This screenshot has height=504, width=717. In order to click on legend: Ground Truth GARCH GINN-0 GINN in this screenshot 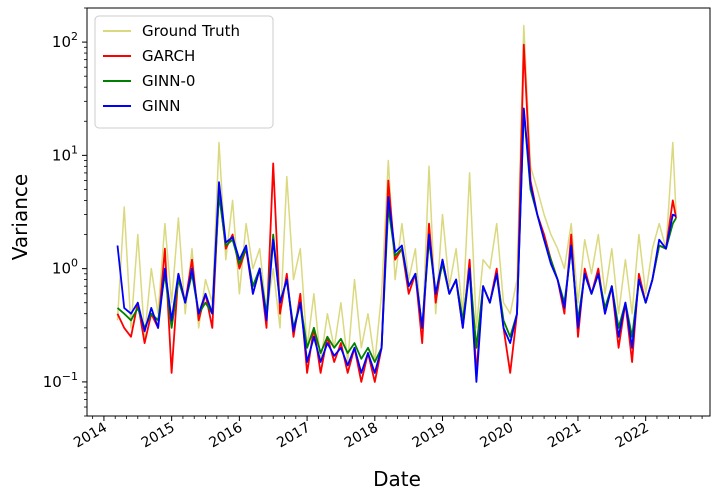, I will do `click(184, 72)`.